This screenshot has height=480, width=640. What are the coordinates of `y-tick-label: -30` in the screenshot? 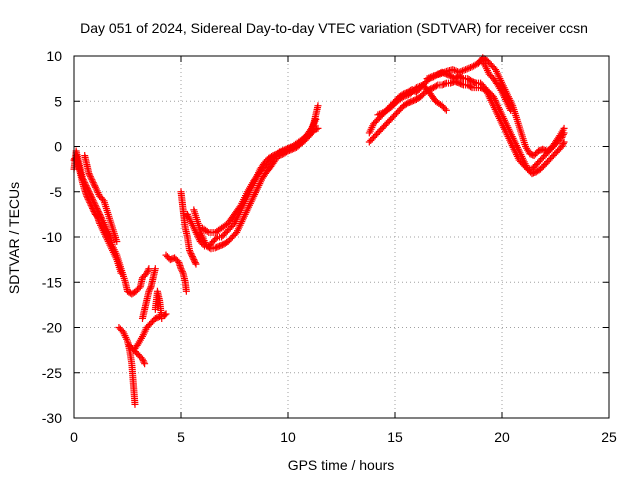 It's located at (52, 418).